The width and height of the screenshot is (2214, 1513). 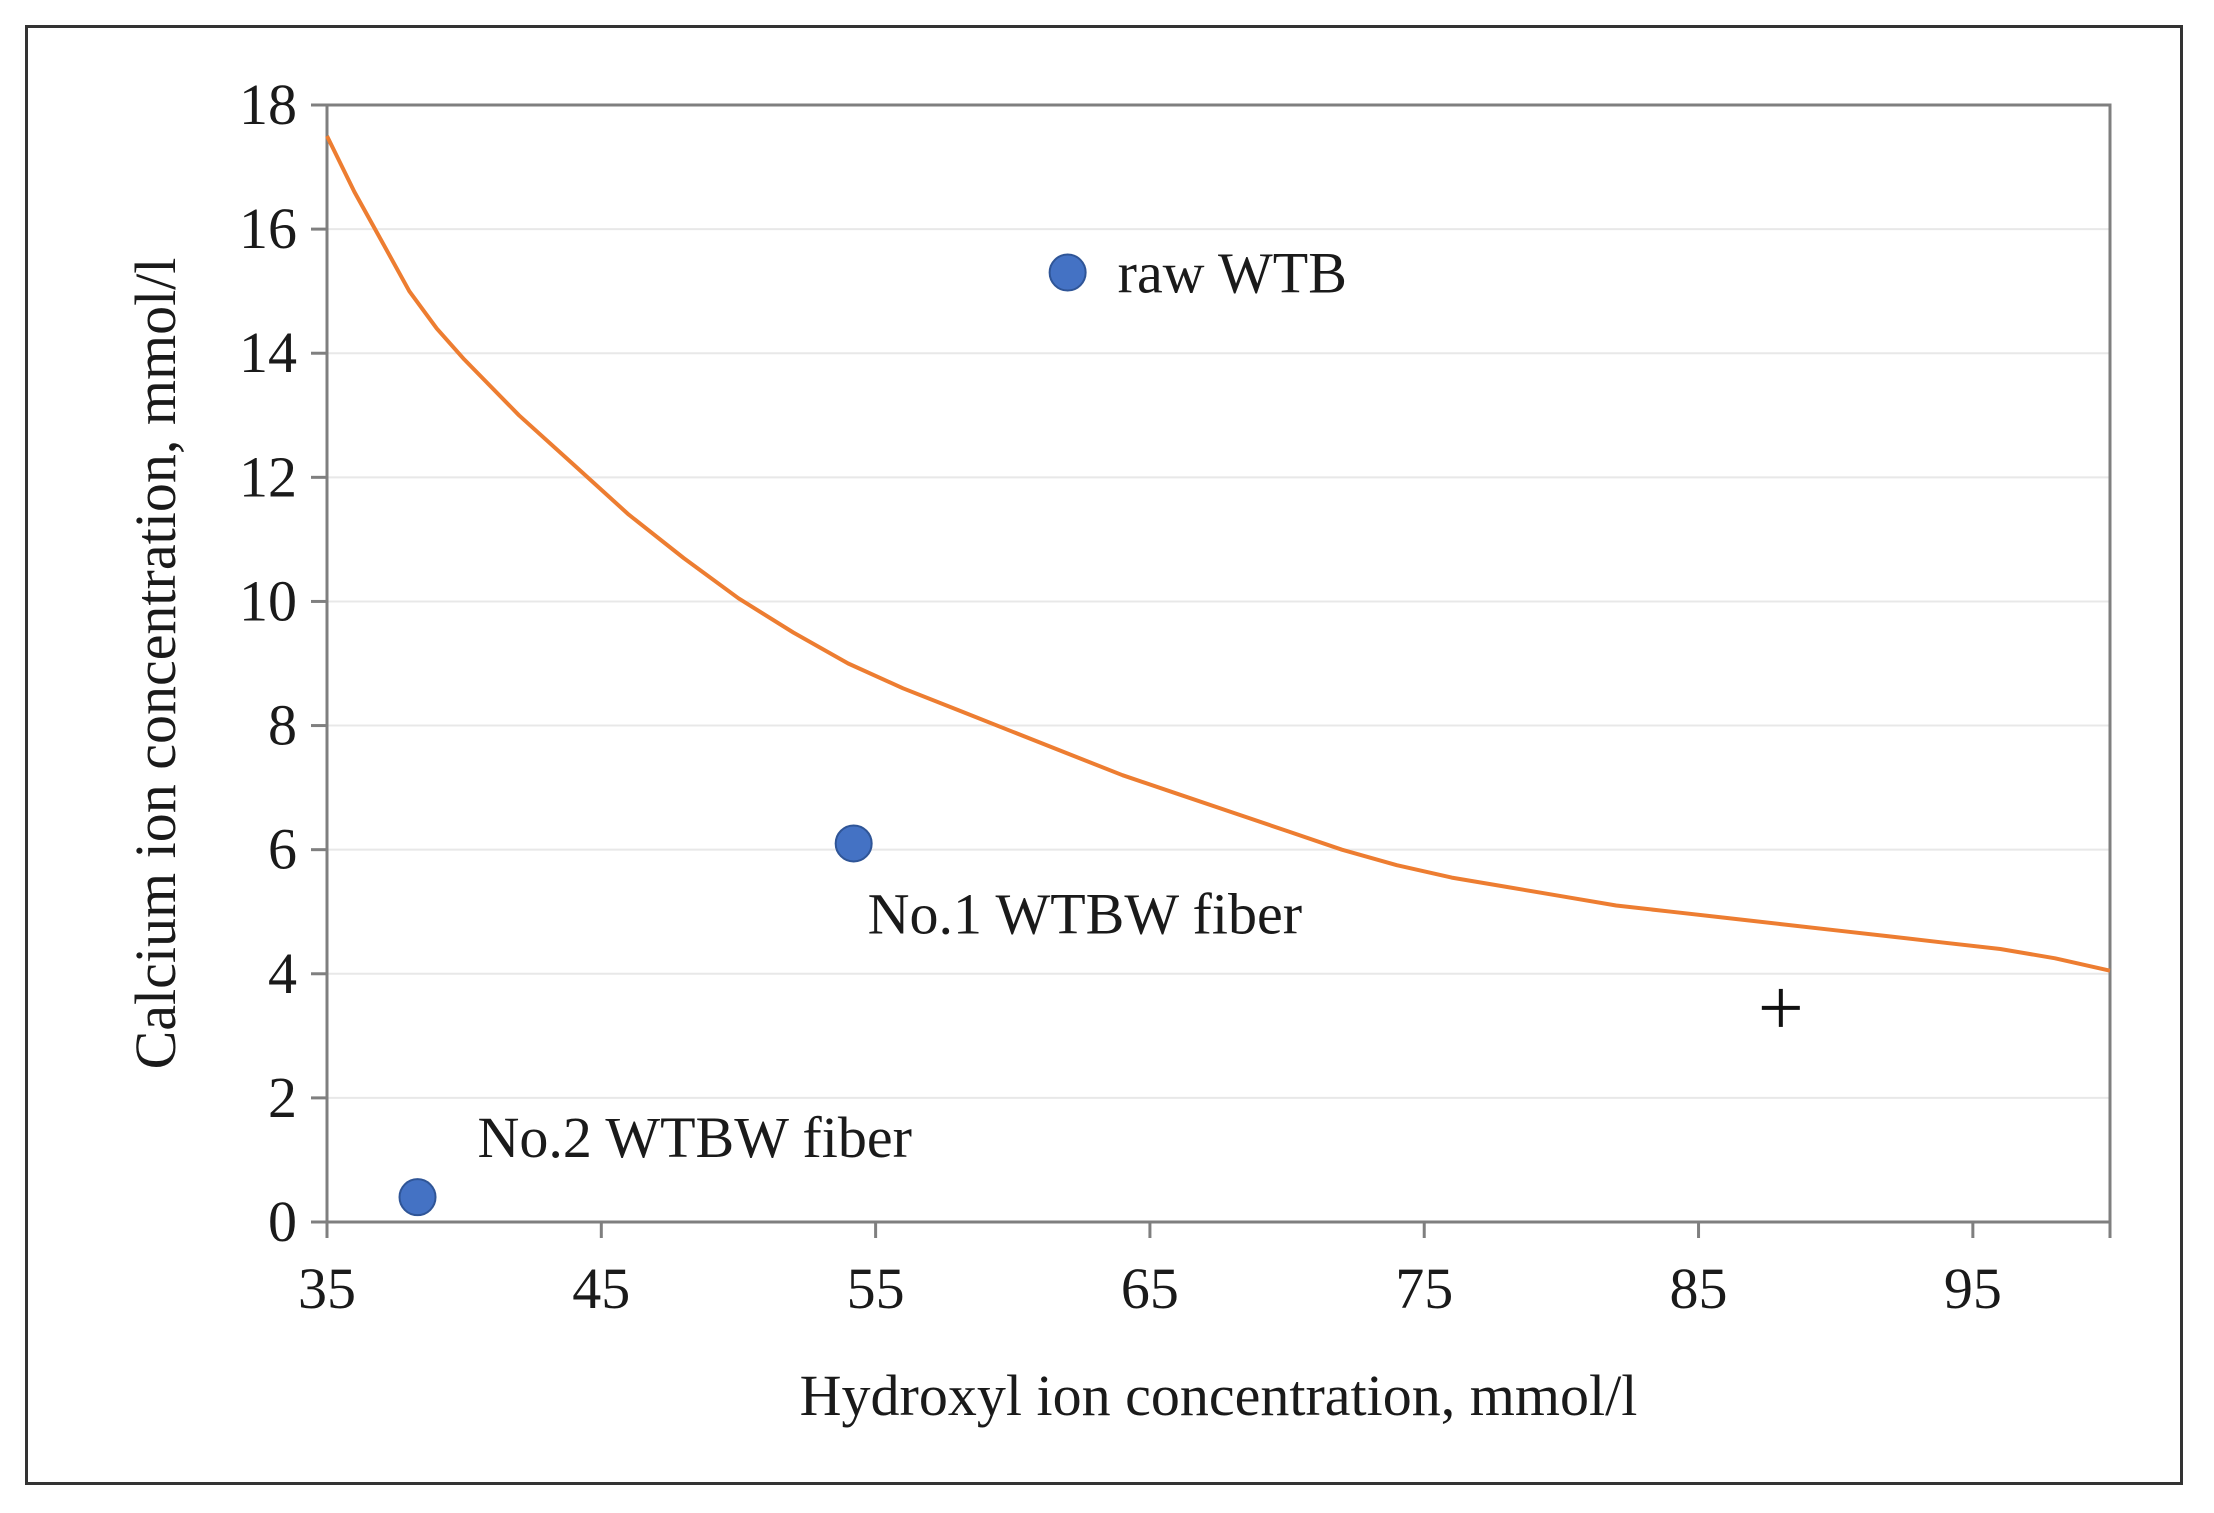 I want to click on y-tick-label: 8, so click(x=282, y=725).